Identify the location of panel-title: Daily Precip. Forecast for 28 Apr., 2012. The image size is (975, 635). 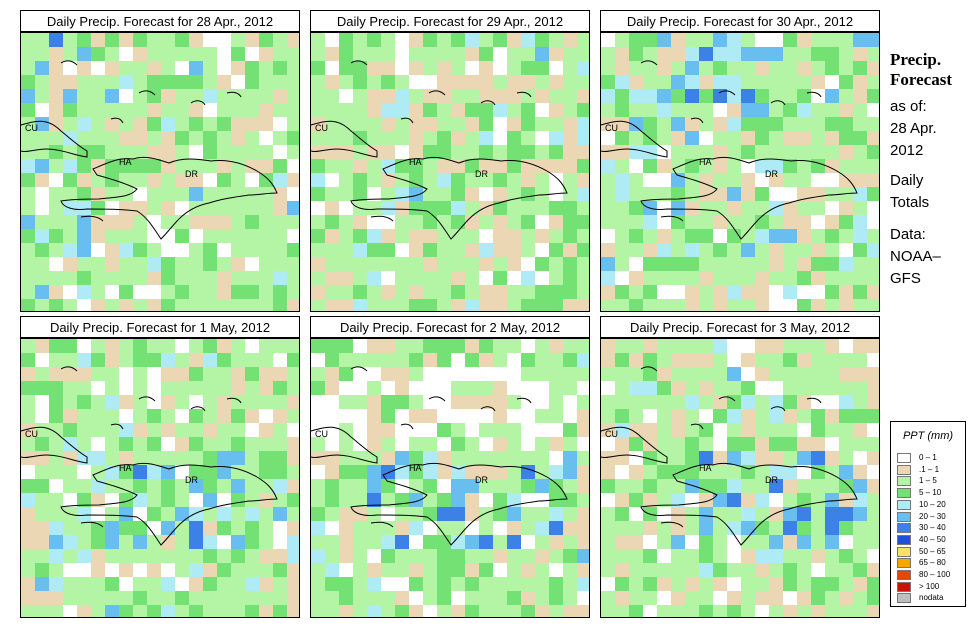
(160, 21).